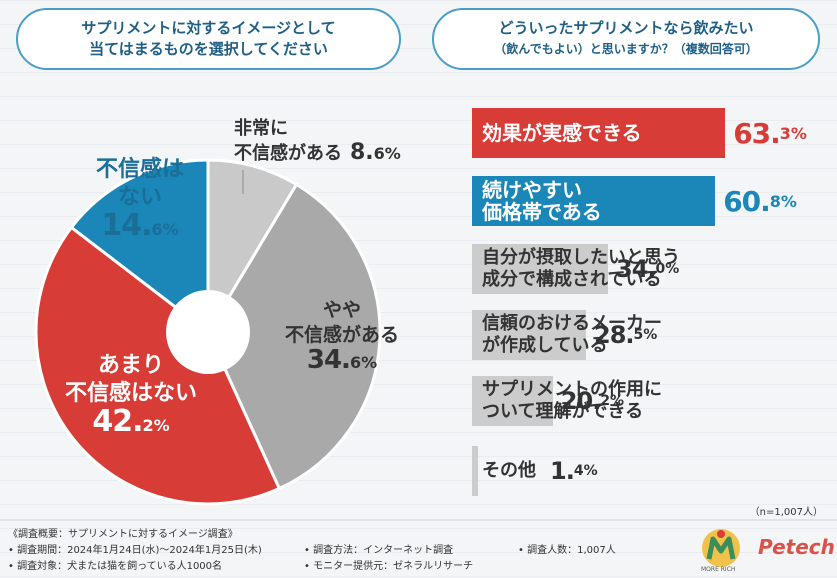 The image size is (837, 578). What do you see at coordinates (288, 141) in the screenshot?
I see `pie-label-text: 非常に 不信感がある` at bounding box center [288, 141].